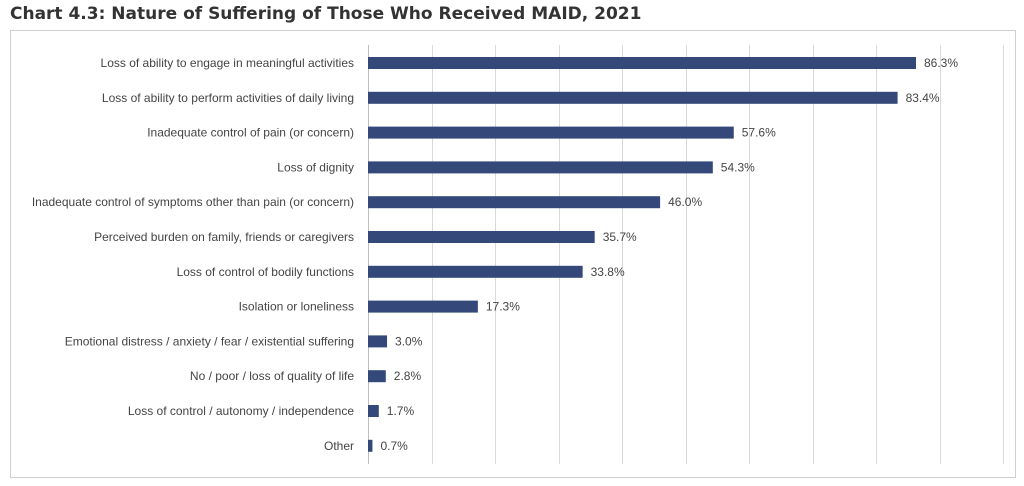 The image size is (1024, 486). What do you see at coordinates (608, 272) in the screenshot?
I see `data-label: 33.8%` at bounding box center [608, 272].